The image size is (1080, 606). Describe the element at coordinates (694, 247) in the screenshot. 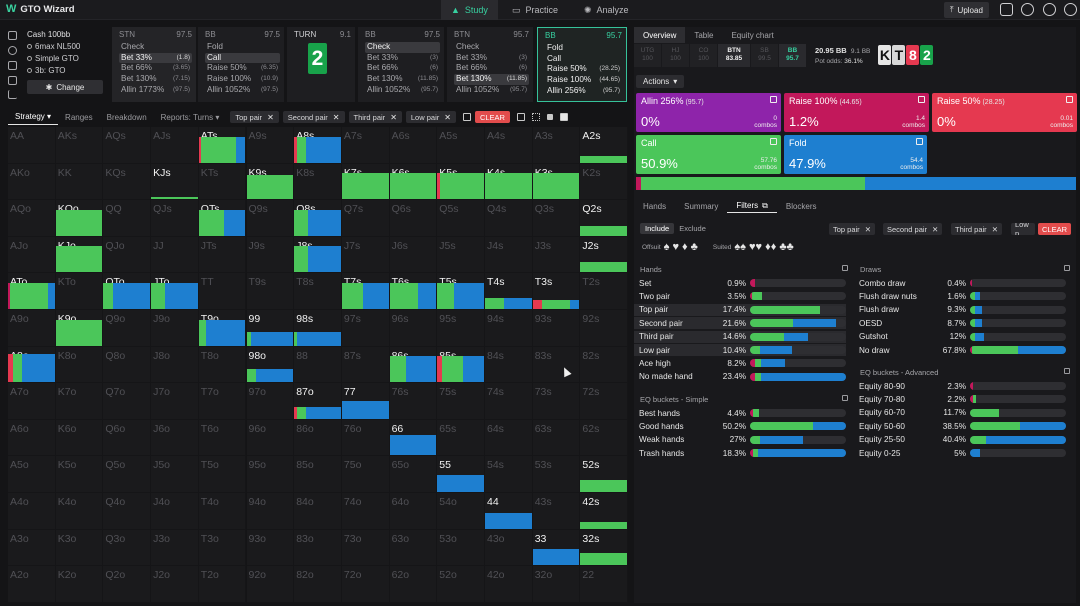

I see `club-icon: ♣` at that location.